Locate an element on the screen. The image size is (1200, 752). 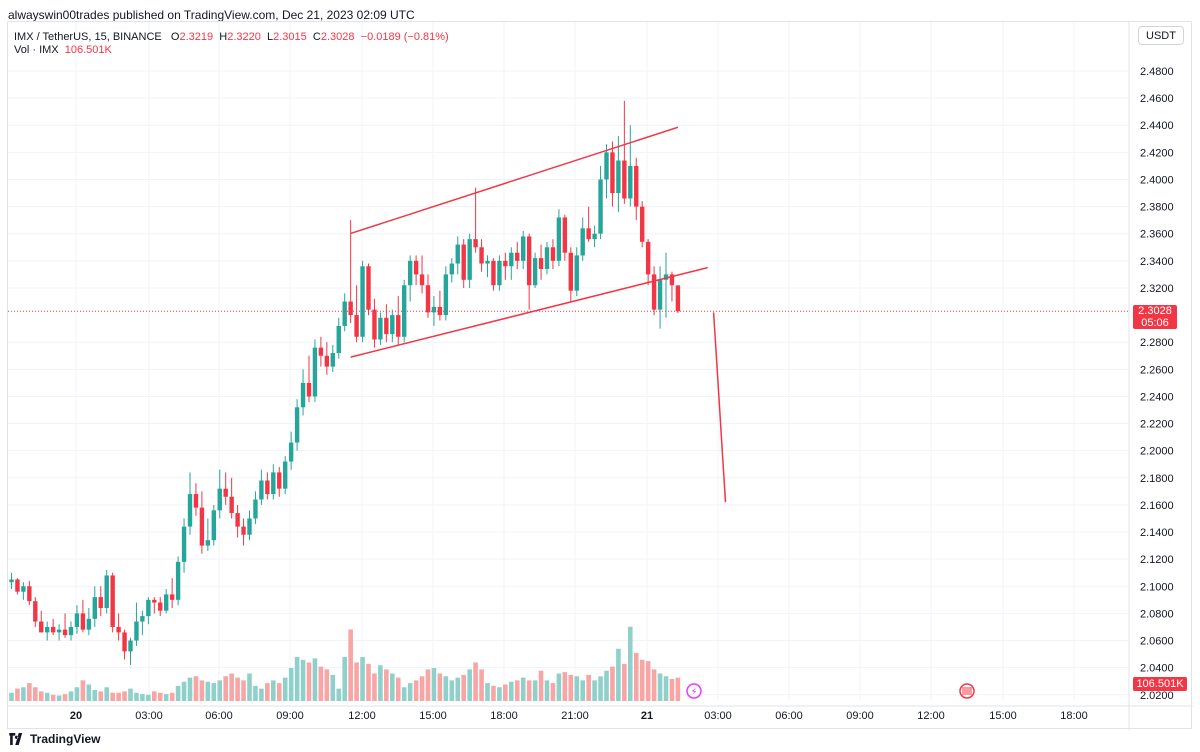
footer-brand: TradingView is located at coordinates (65, 739).